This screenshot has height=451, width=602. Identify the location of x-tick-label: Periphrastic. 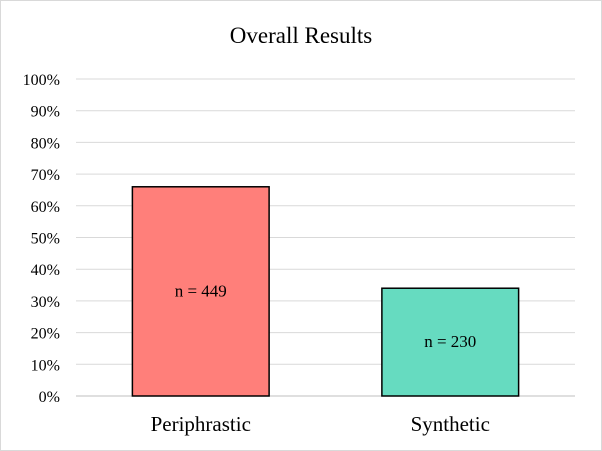
(201, 424).